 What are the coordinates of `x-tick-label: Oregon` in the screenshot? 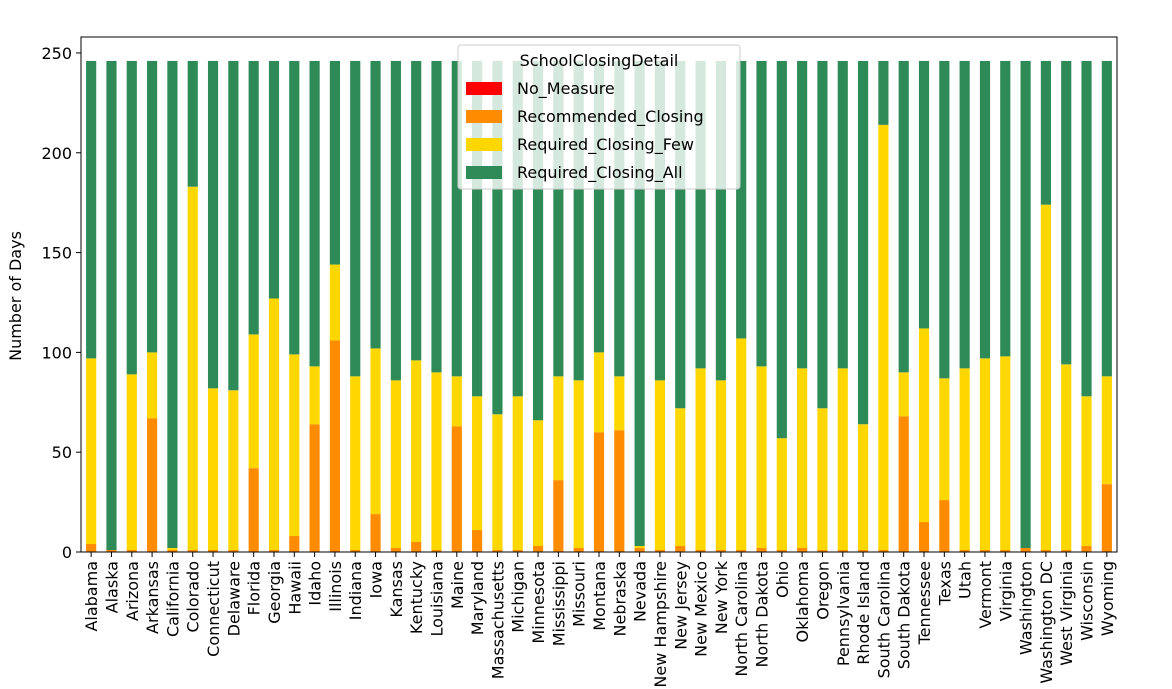 It's located at (822, 590).